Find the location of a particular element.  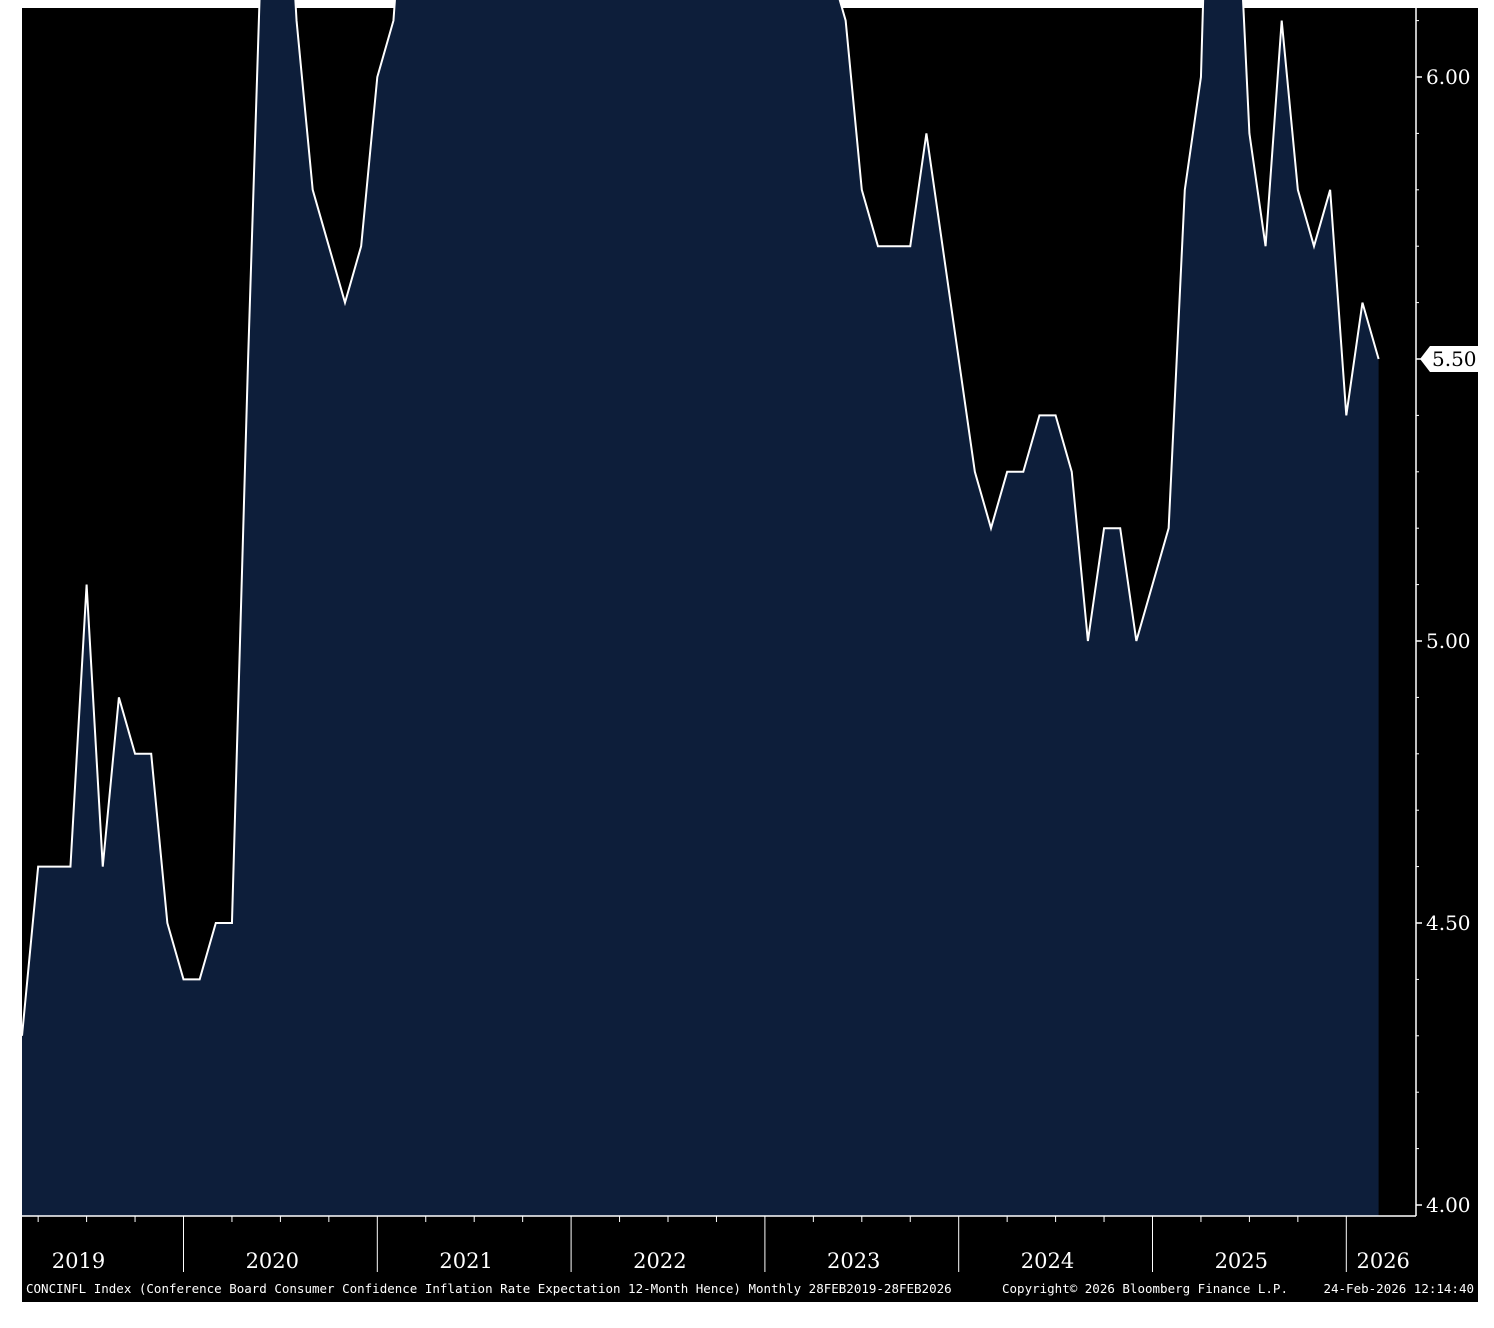

x-axis: 2019 2020 2021 2022 2023 2024 2025 2026 is located at coordinates (719, 1244).